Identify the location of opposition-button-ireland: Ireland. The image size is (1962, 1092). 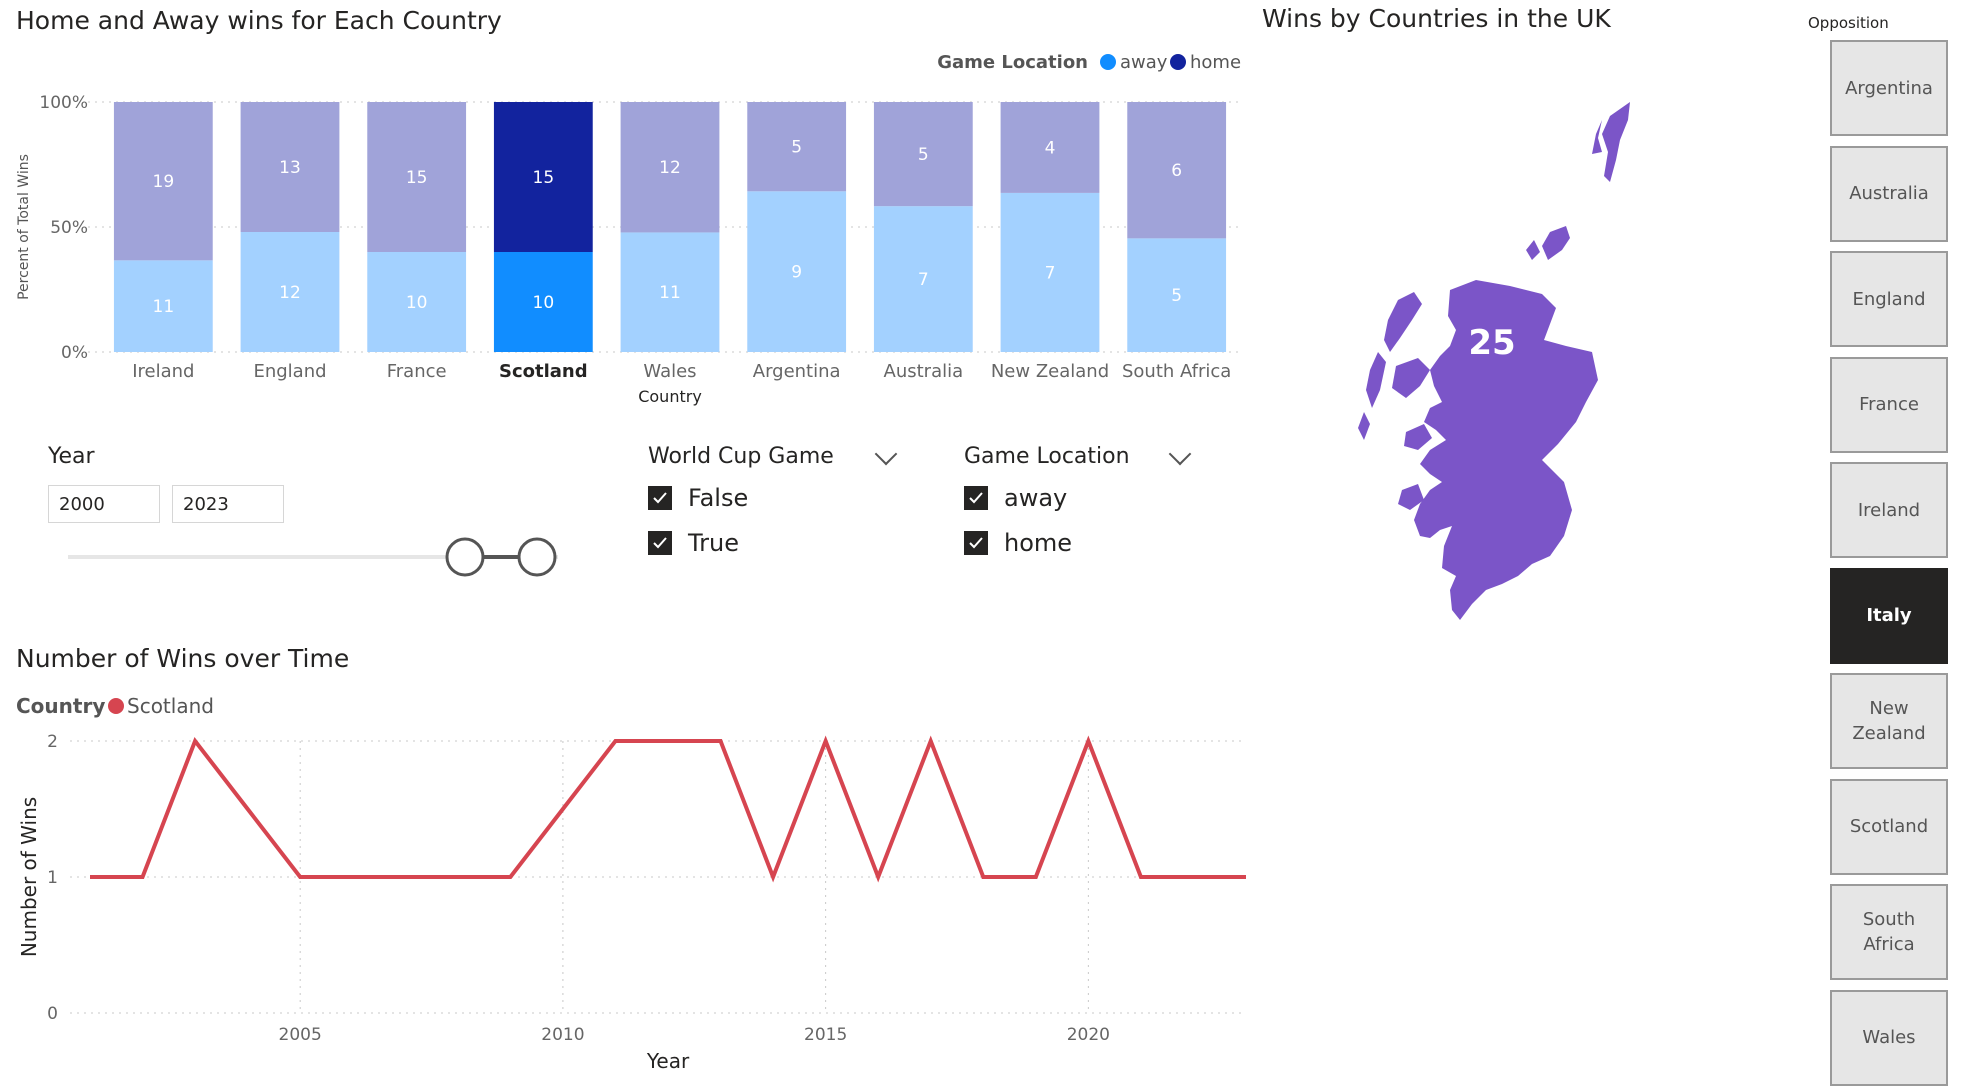
(1889, 510).